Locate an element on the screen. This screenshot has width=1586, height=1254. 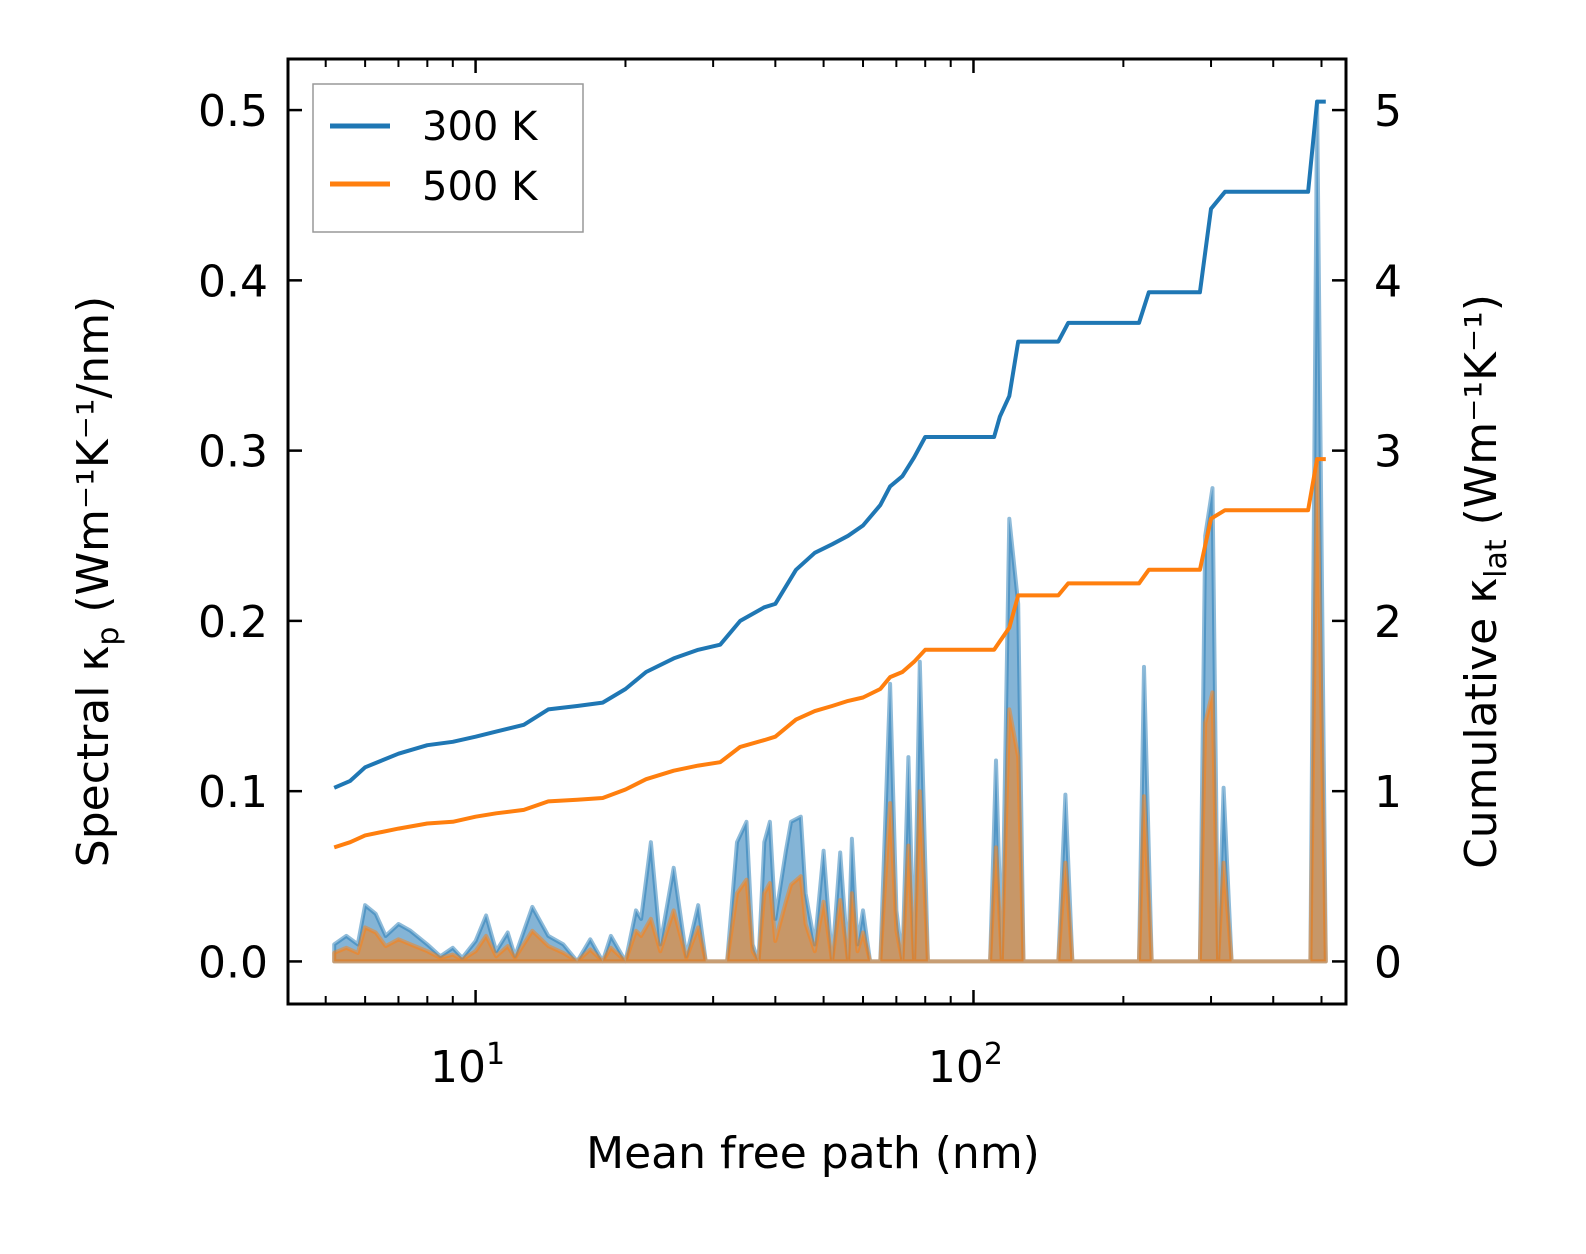
right-y-tick-label: 2 is located at coordinates (1388, 622).